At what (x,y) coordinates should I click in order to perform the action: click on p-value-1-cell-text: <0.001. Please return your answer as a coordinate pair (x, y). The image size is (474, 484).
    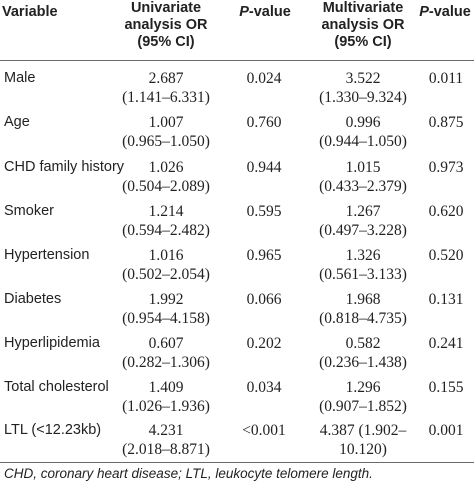
    Looking at the image, I should click on (264, 430).